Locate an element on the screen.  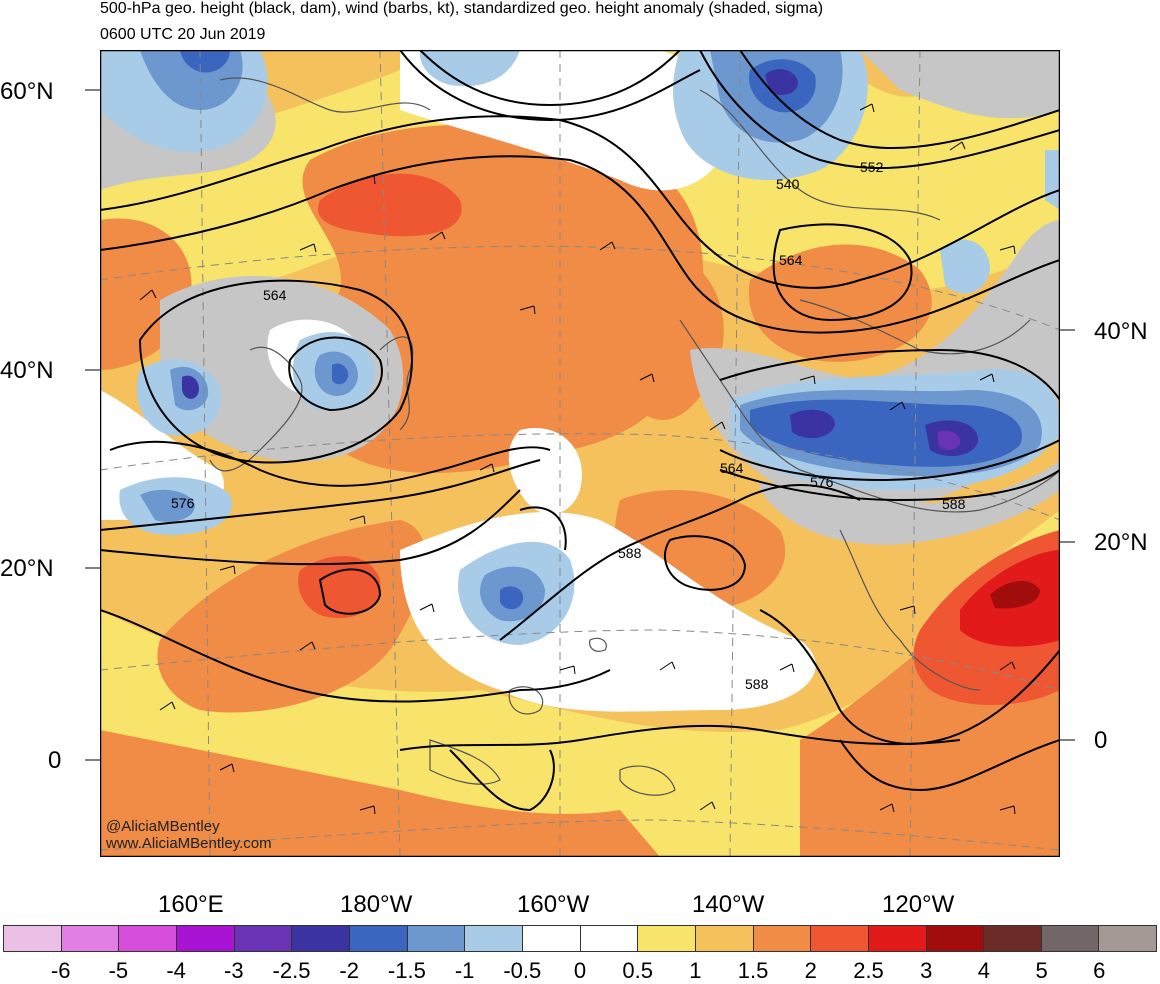
anomaly-blue-band-core1 is located at coordinates (812, 424).